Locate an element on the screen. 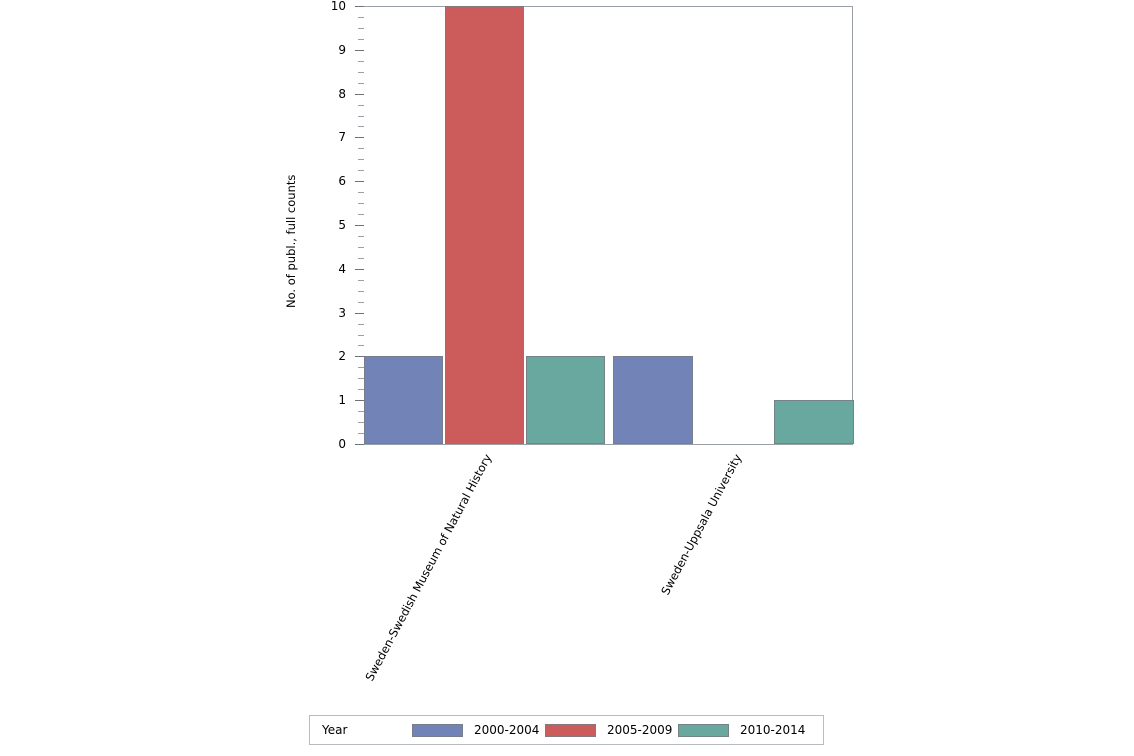 This screenshot has width=1134, height=756. y-tick-label: 3 is located at coordinates (342, 312).